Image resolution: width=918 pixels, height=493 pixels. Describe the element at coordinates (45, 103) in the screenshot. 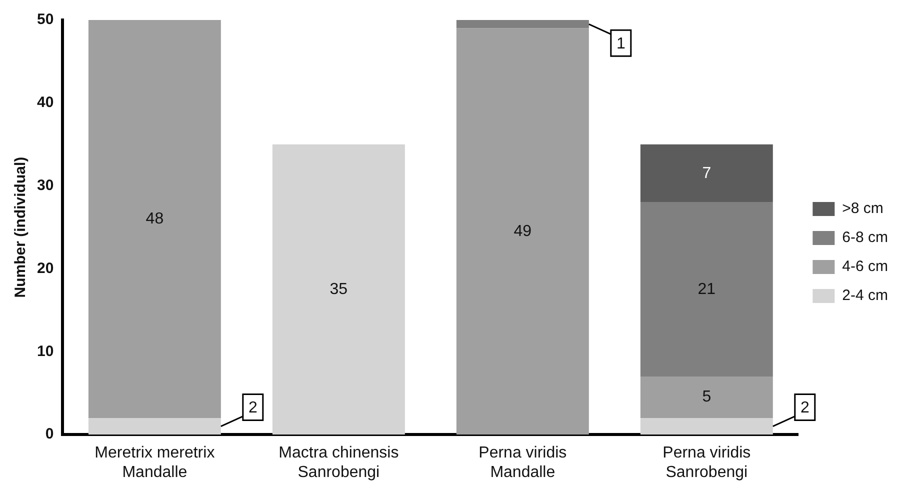

I see `y-tick-label: 40` at that location.